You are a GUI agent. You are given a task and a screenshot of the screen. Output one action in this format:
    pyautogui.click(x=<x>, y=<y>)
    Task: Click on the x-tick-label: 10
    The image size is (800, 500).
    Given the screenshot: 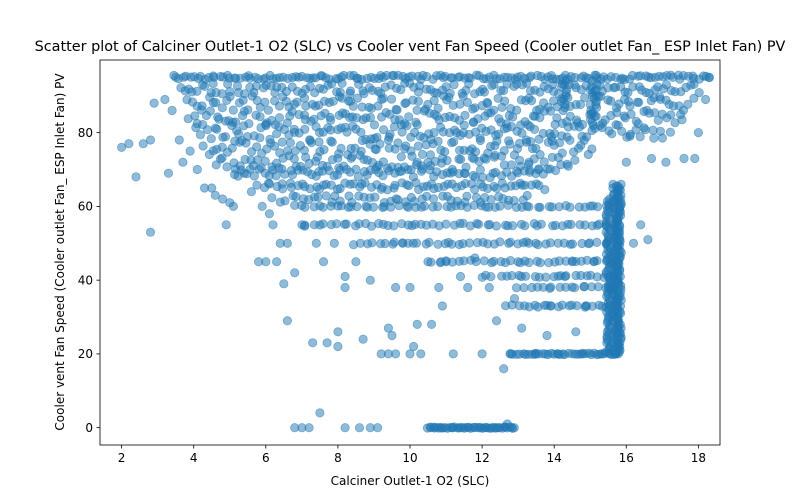 What is the action you would take?
    pyautogui.click(x=409, y=458)
    